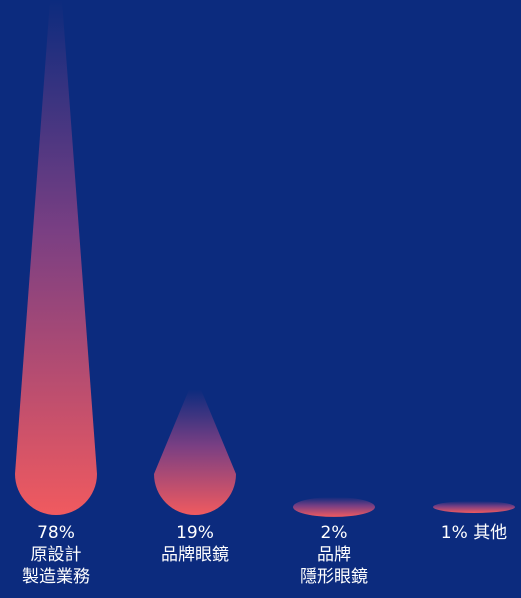  I want to click on category-label-0: 78% 原設計 製造業務, so click(58, 555).